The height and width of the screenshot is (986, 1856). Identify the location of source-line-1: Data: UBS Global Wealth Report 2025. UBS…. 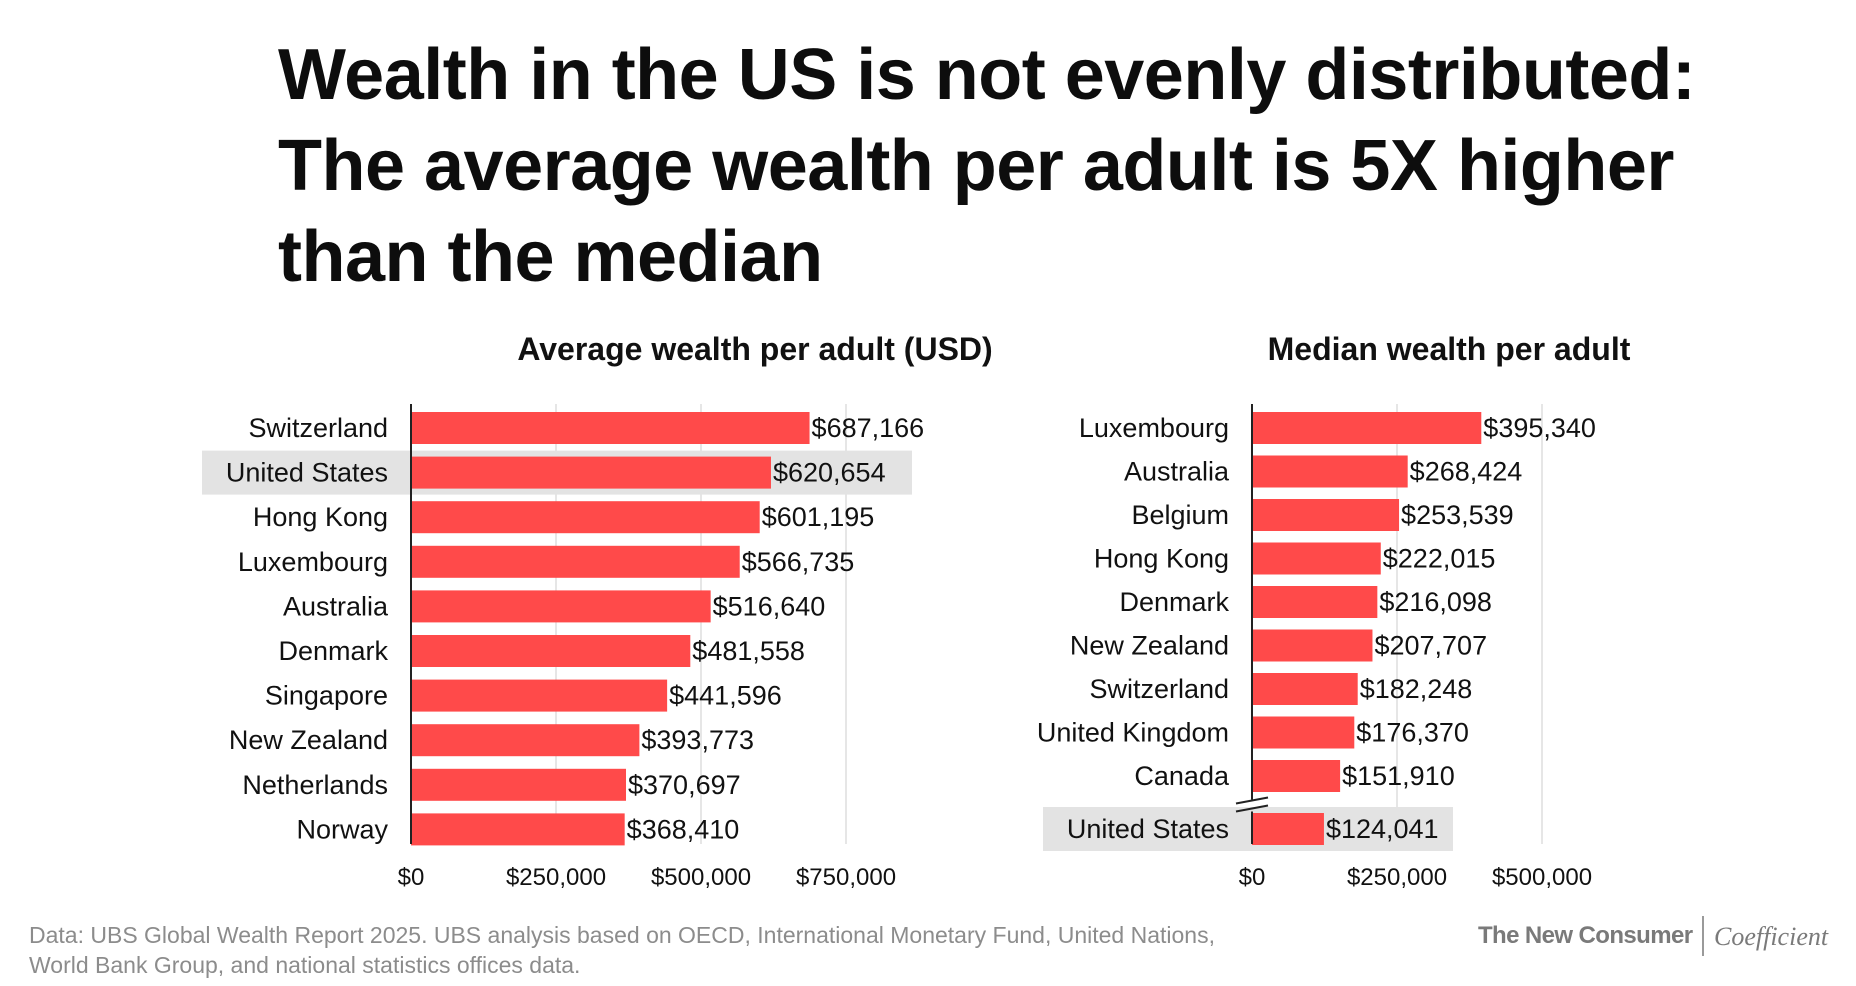
(622, 935).